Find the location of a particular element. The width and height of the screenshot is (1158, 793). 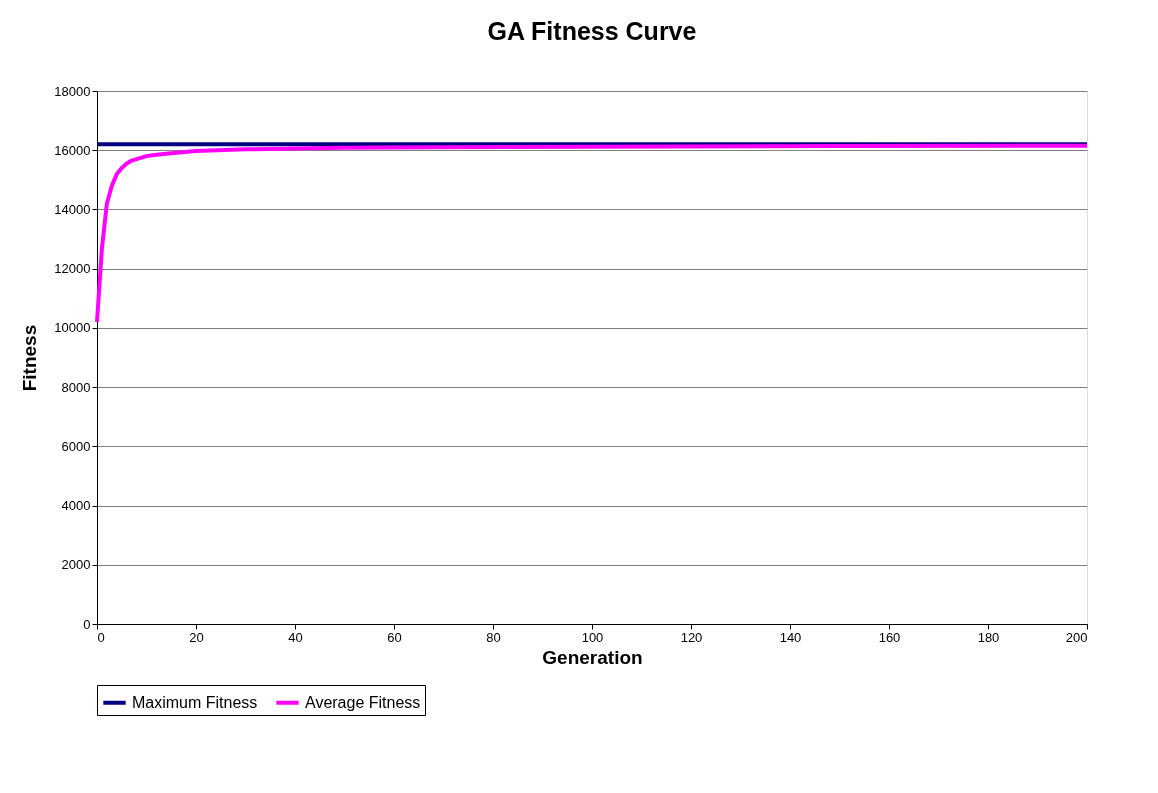

y-tick-label: 4000 is located at coordinates (76, 506).